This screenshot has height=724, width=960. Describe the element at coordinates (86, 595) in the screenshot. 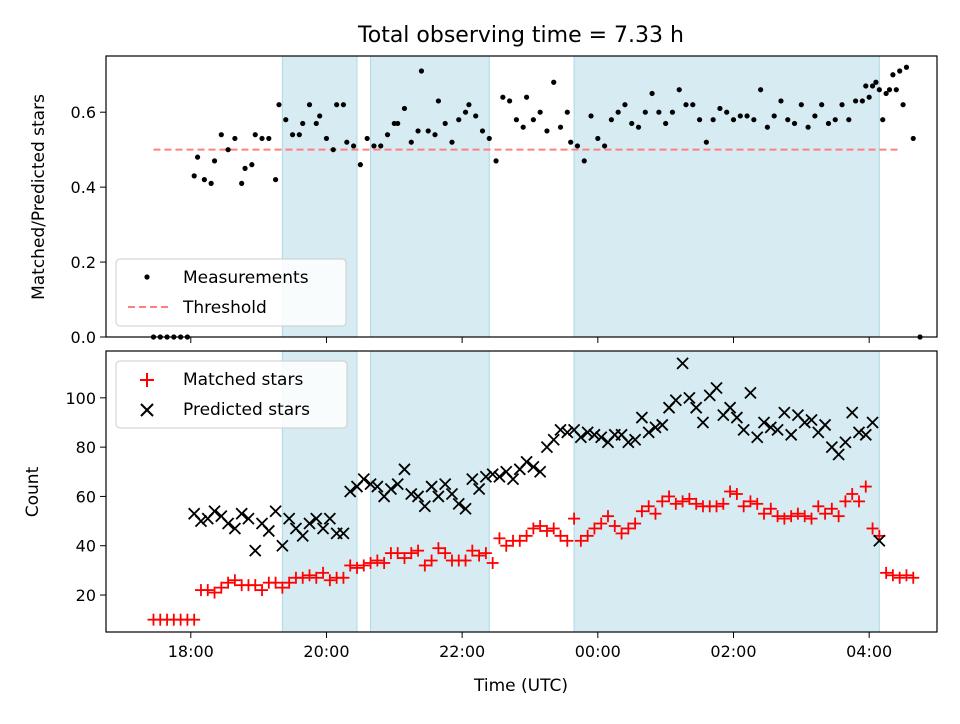

I see `count-y-tick-label: 20` at that location.